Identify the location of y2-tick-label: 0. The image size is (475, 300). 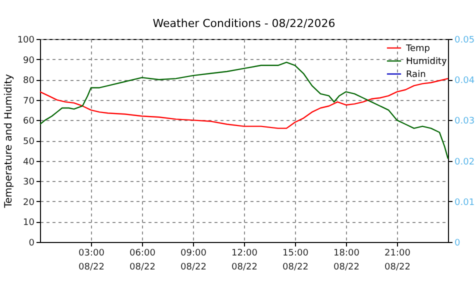
(457, 243).